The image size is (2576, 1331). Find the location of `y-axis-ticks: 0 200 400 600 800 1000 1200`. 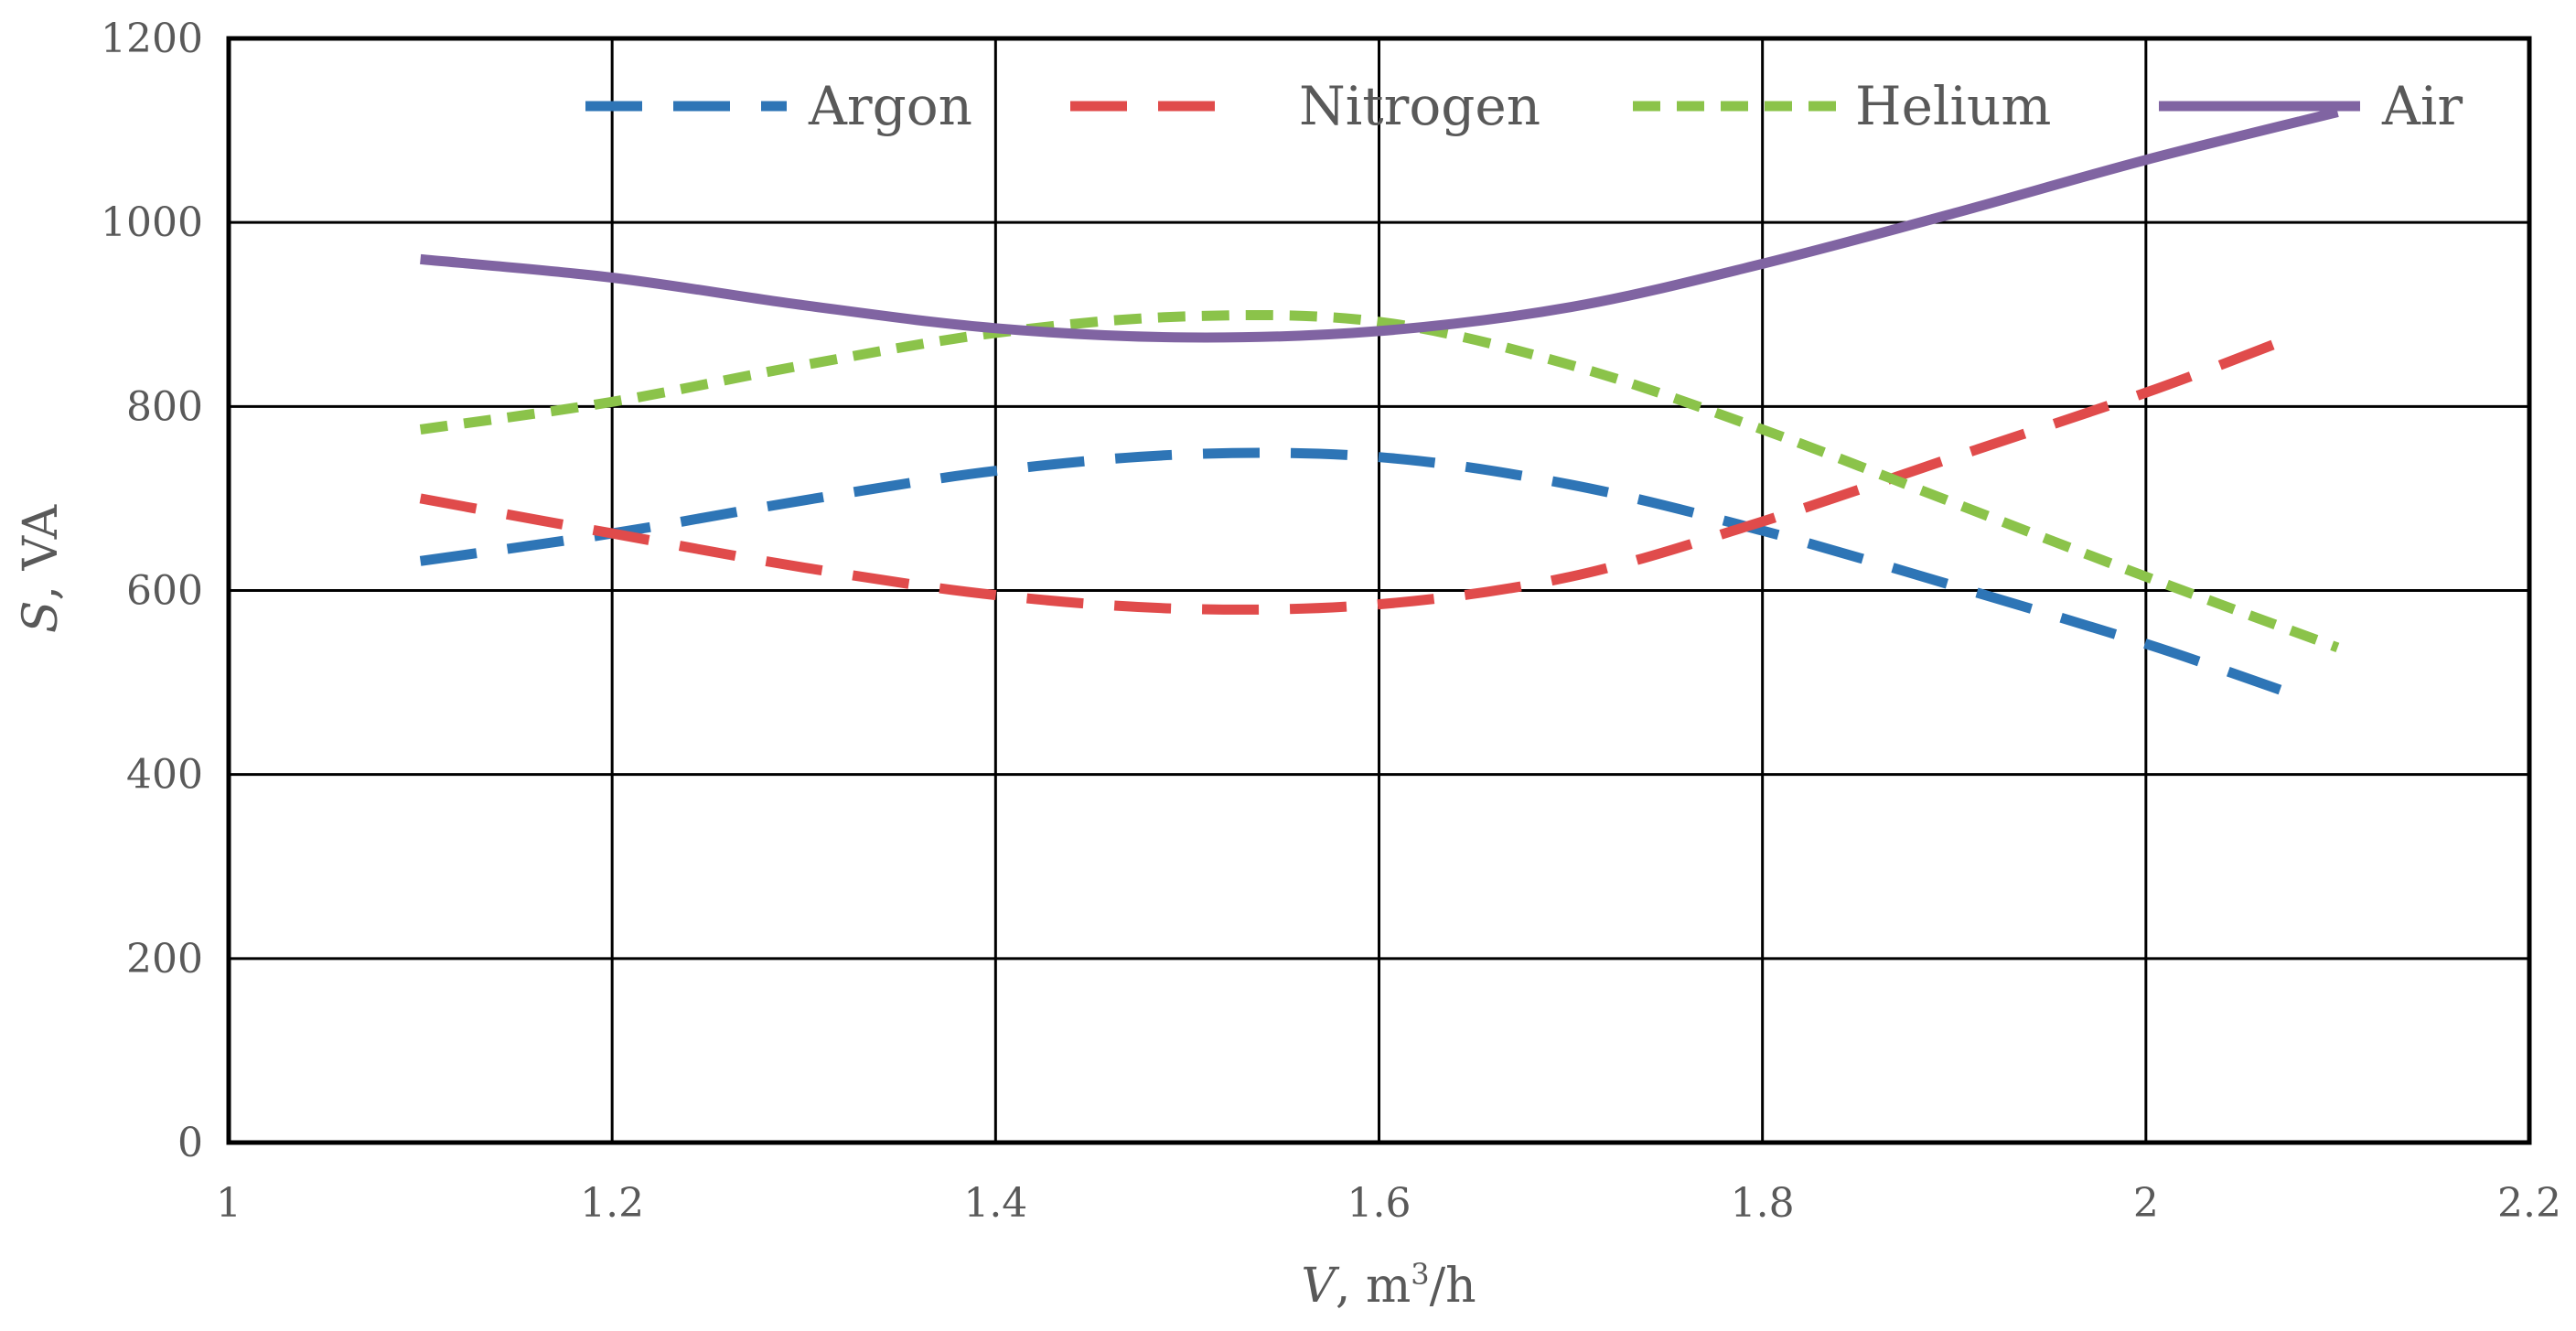

y-axis-ticks: 0 200 400 600 800 1000 1200 is located at coordinates (152, 591).